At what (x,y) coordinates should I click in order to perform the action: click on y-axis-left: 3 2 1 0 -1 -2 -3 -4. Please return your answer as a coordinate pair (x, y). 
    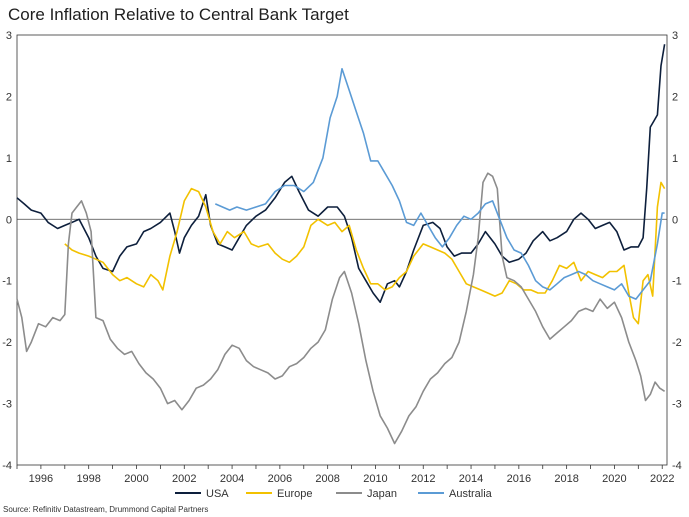
    Looking at the image, I should click on (7, 251).